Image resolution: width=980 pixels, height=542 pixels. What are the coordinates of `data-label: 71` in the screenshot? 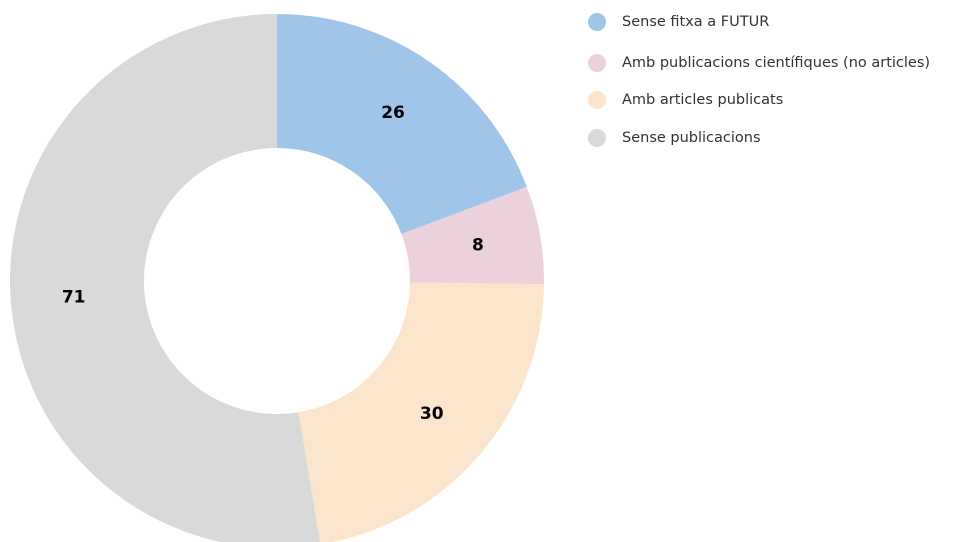 It's located at (74, 298).